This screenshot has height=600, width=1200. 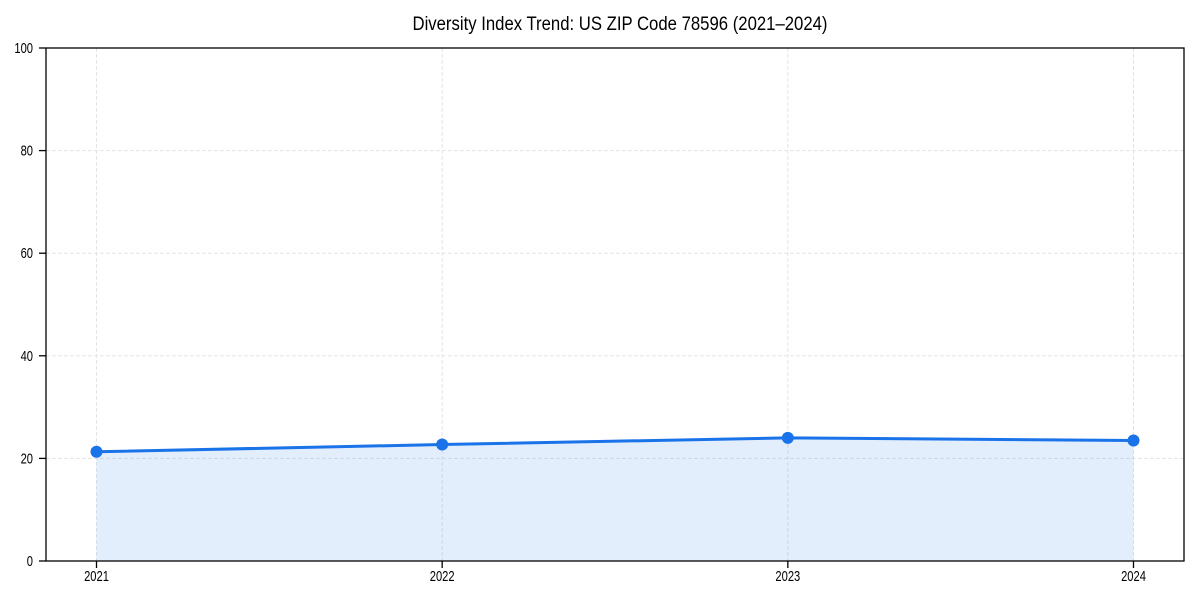 What do you see at coordinates (787, 576) in the screenshot?
I see `x-tick-label: 2023` at bounding box center [787, 576].